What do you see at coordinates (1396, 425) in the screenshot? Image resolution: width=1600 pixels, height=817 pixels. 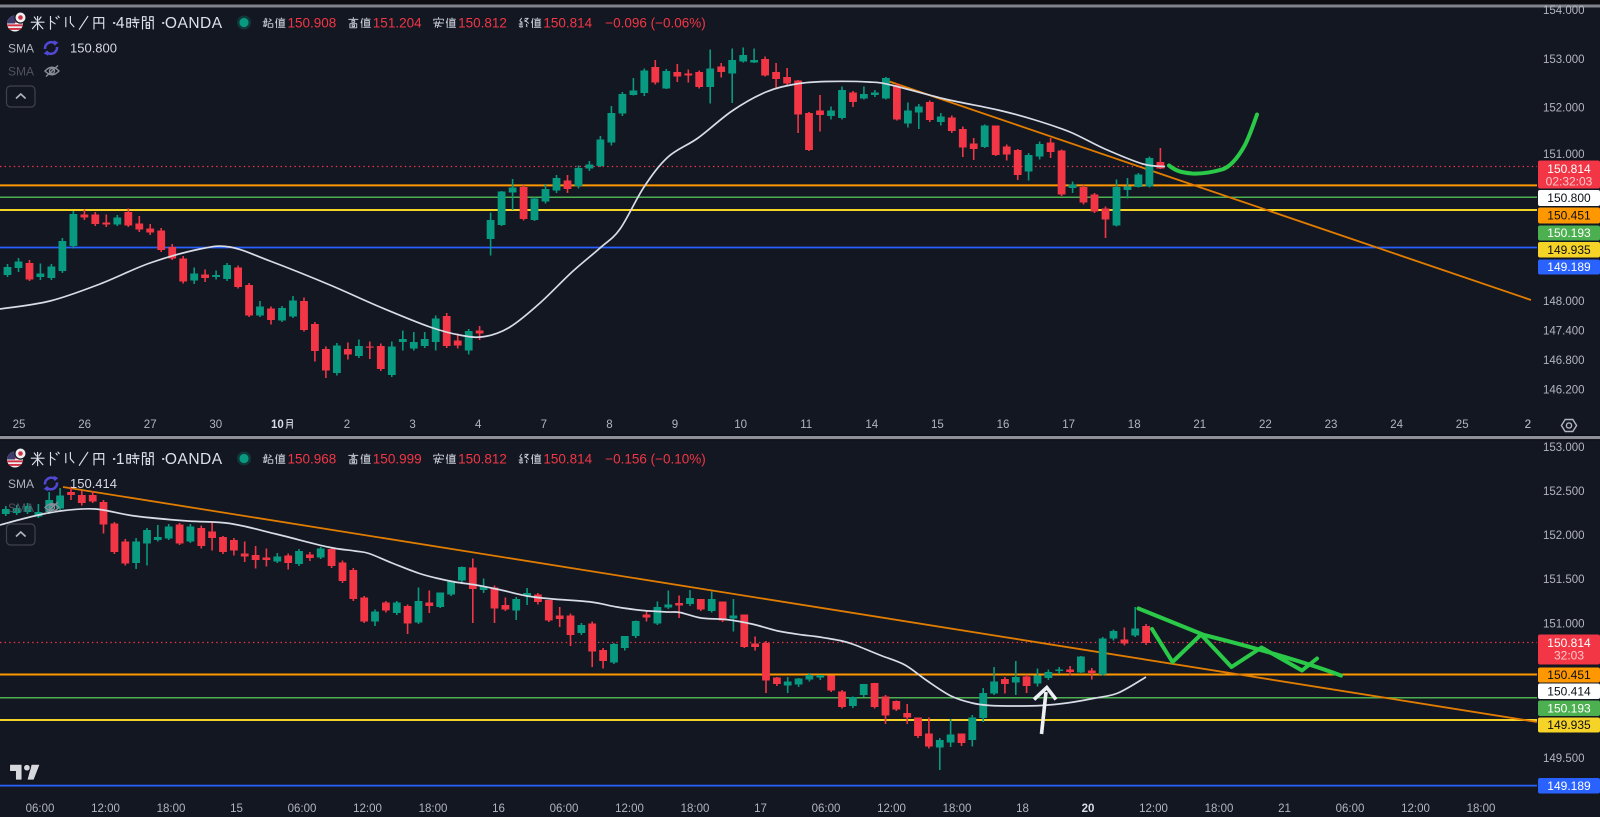 I see `svg-text: 24` at bounding box center [1396, 425].